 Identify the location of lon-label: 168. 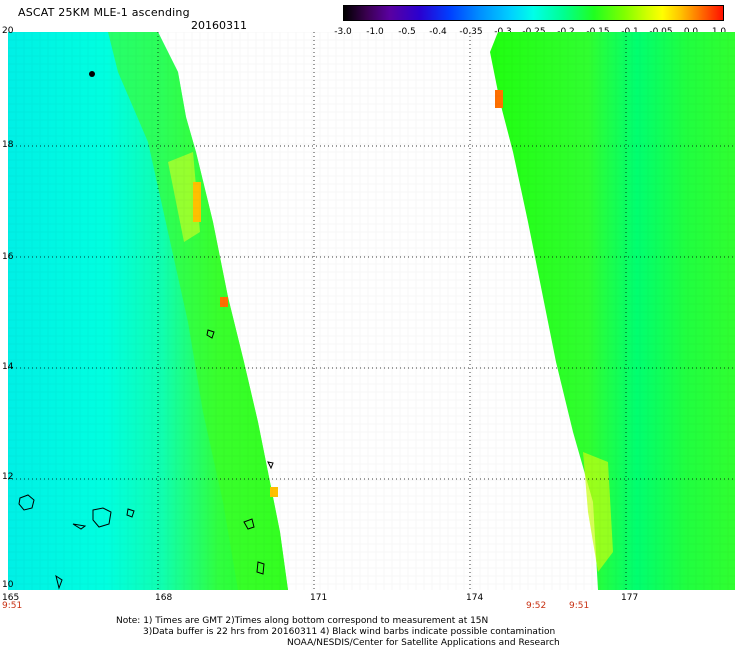
(164, 598).